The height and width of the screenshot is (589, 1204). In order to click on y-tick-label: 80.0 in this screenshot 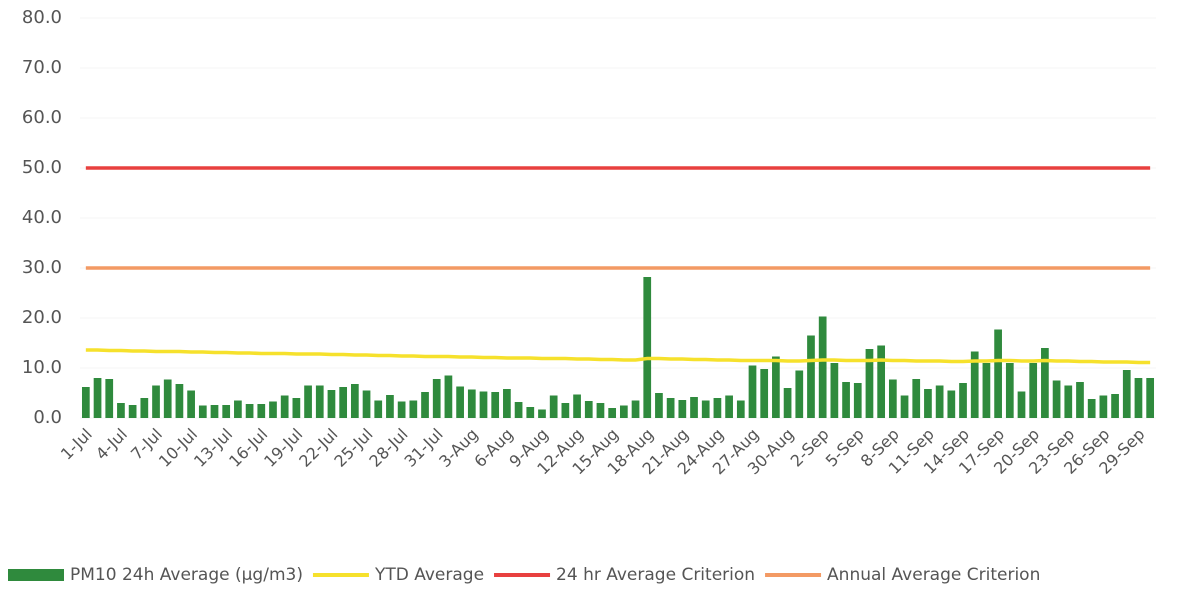, I will do `click(42, 17)`.